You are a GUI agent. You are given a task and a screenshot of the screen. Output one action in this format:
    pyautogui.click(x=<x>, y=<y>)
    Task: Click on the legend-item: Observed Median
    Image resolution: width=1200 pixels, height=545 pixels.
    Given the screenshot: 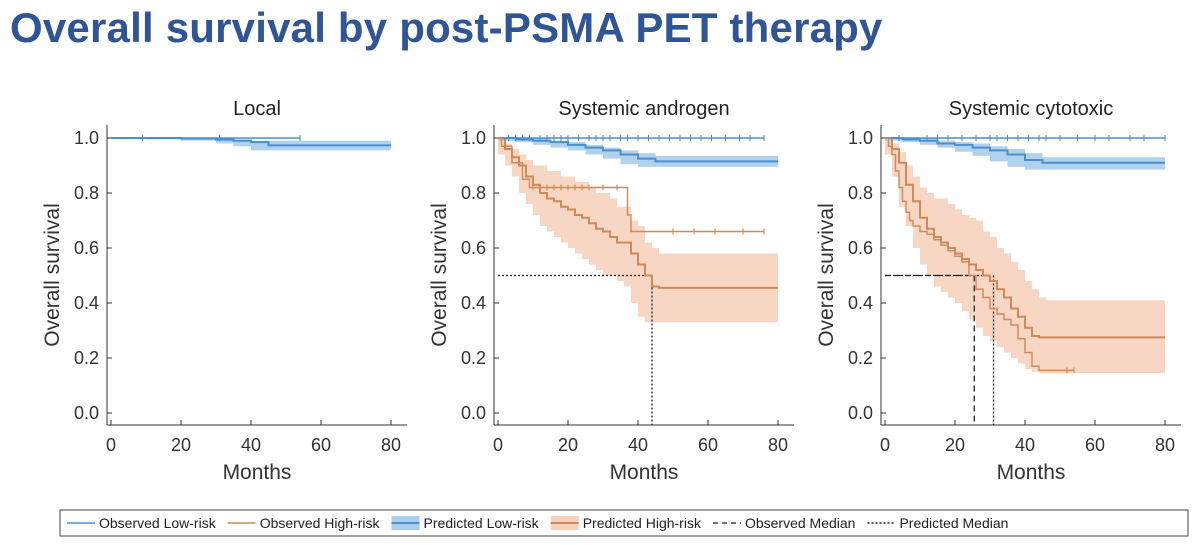 What is the action you would take?
    pyautogui.click(x=784, y=523)
    